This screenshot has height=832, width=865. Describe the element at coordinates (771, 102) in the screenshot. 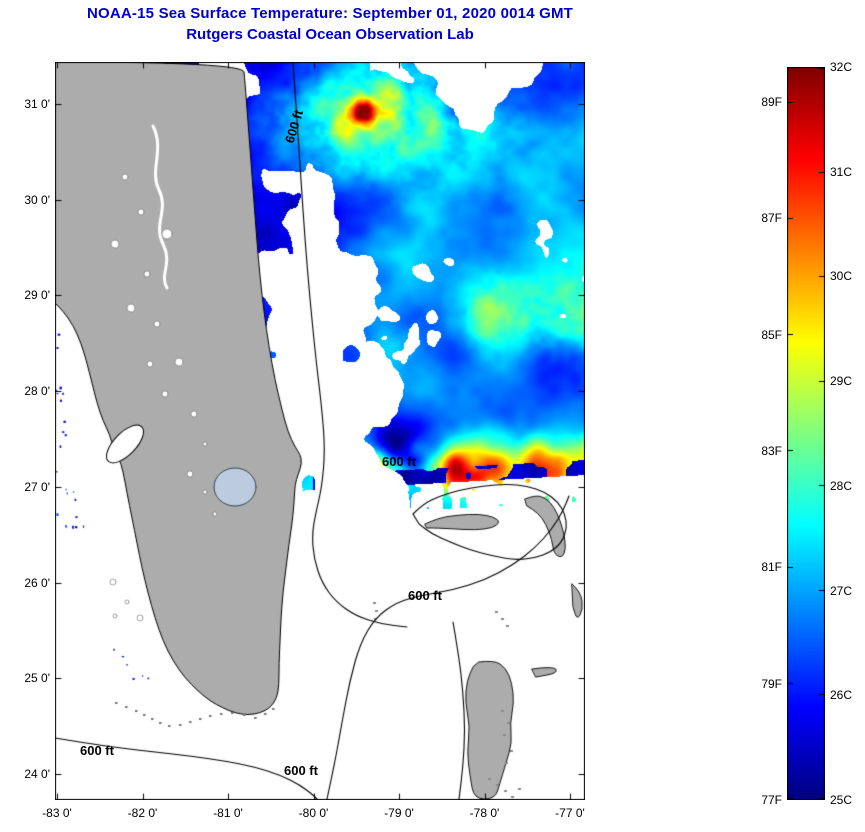

I see `colorbar-f-label: 89F` at that location.